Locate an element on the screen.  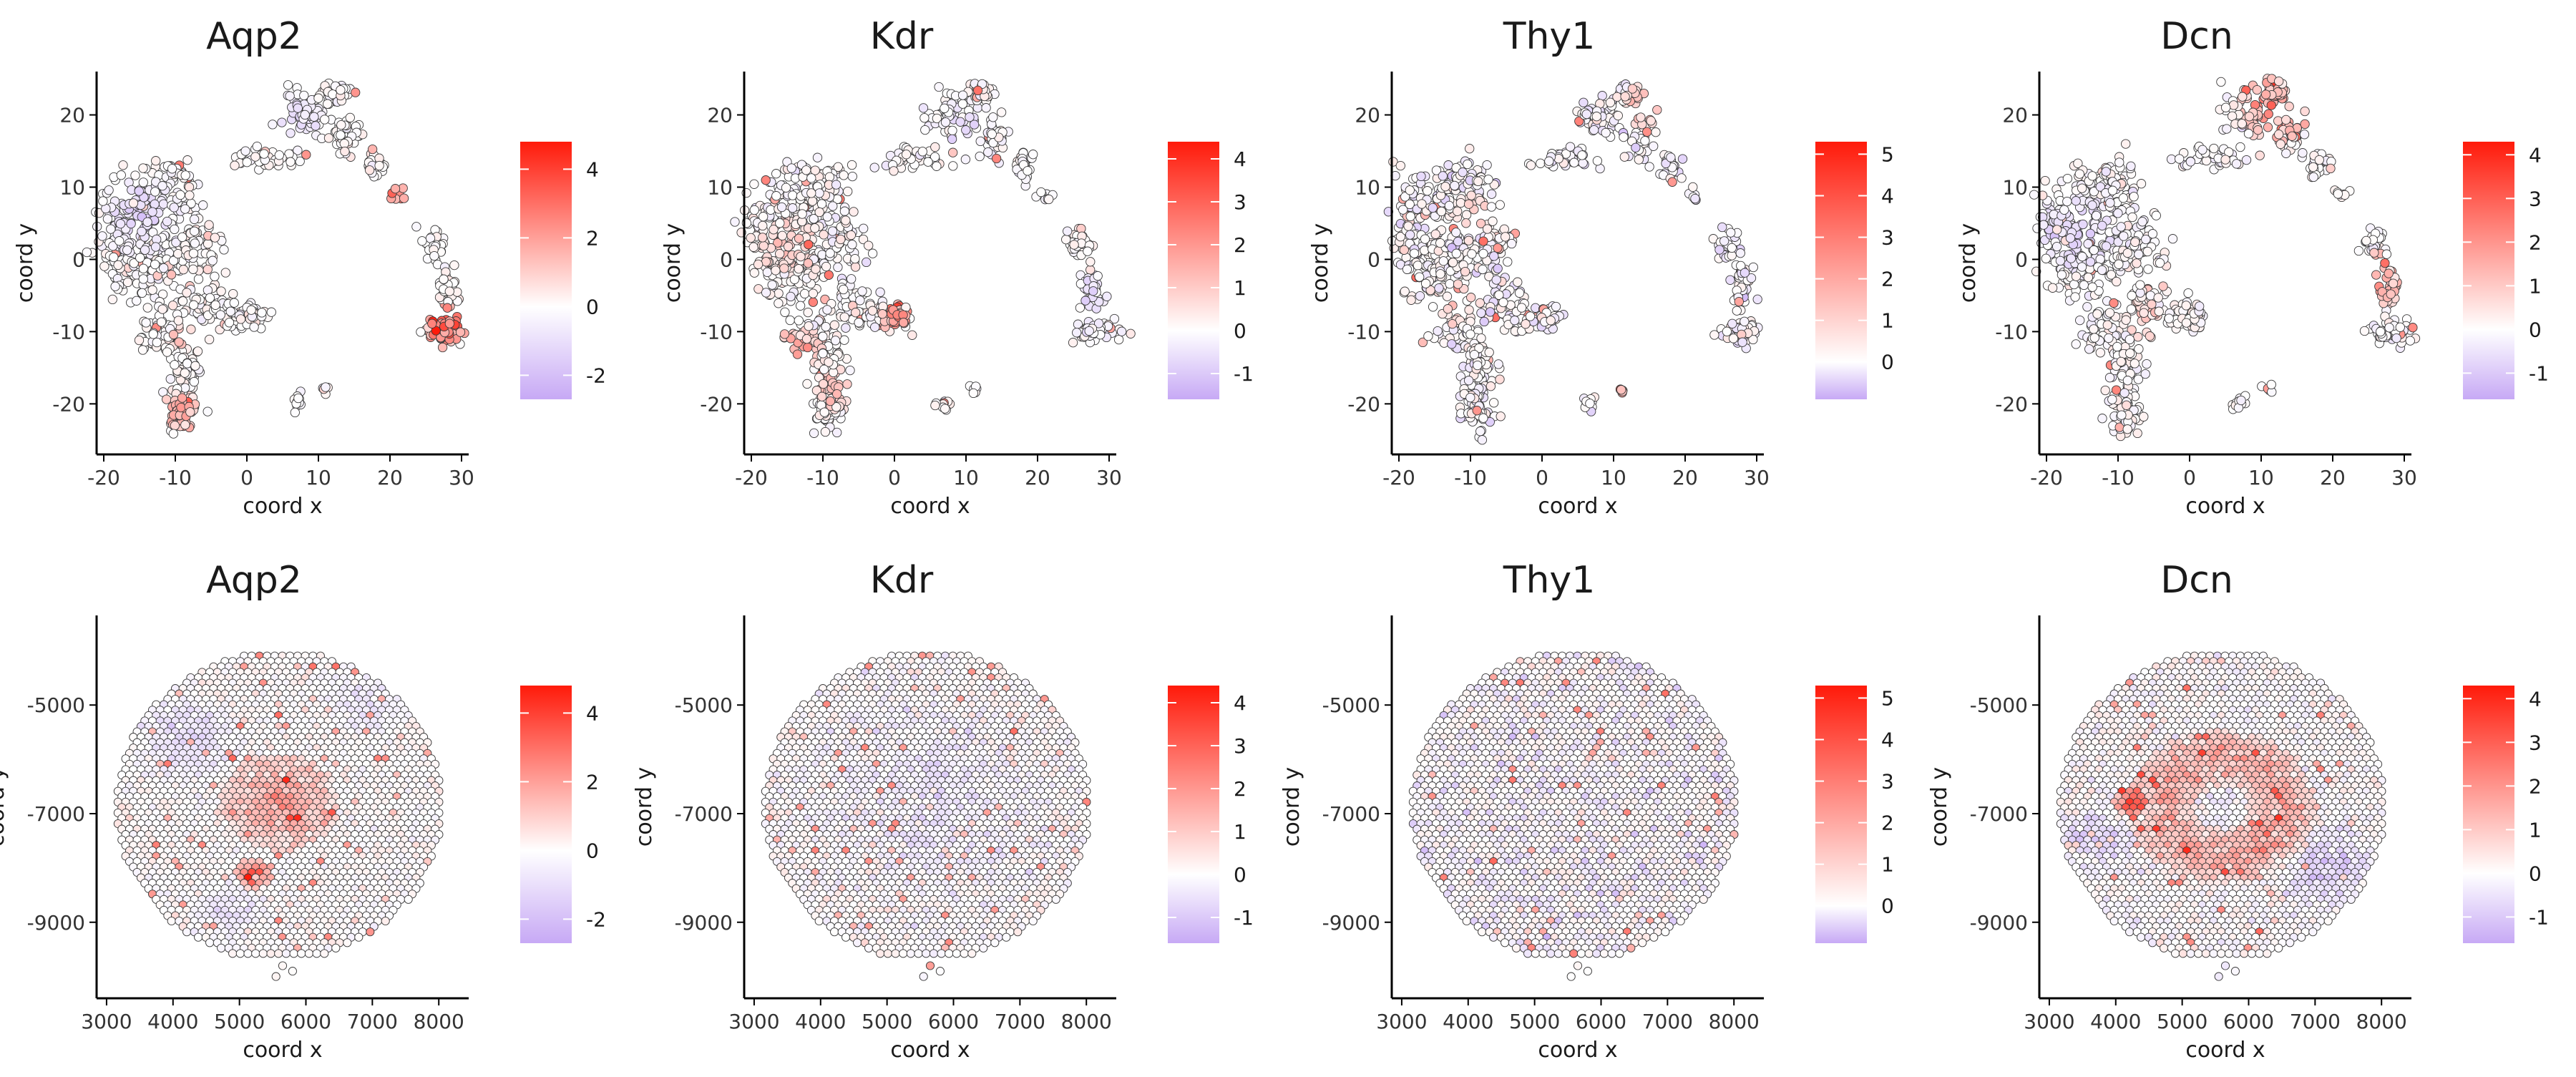
colorbar-tick-label: -2 is located at coordinates (596, 376).